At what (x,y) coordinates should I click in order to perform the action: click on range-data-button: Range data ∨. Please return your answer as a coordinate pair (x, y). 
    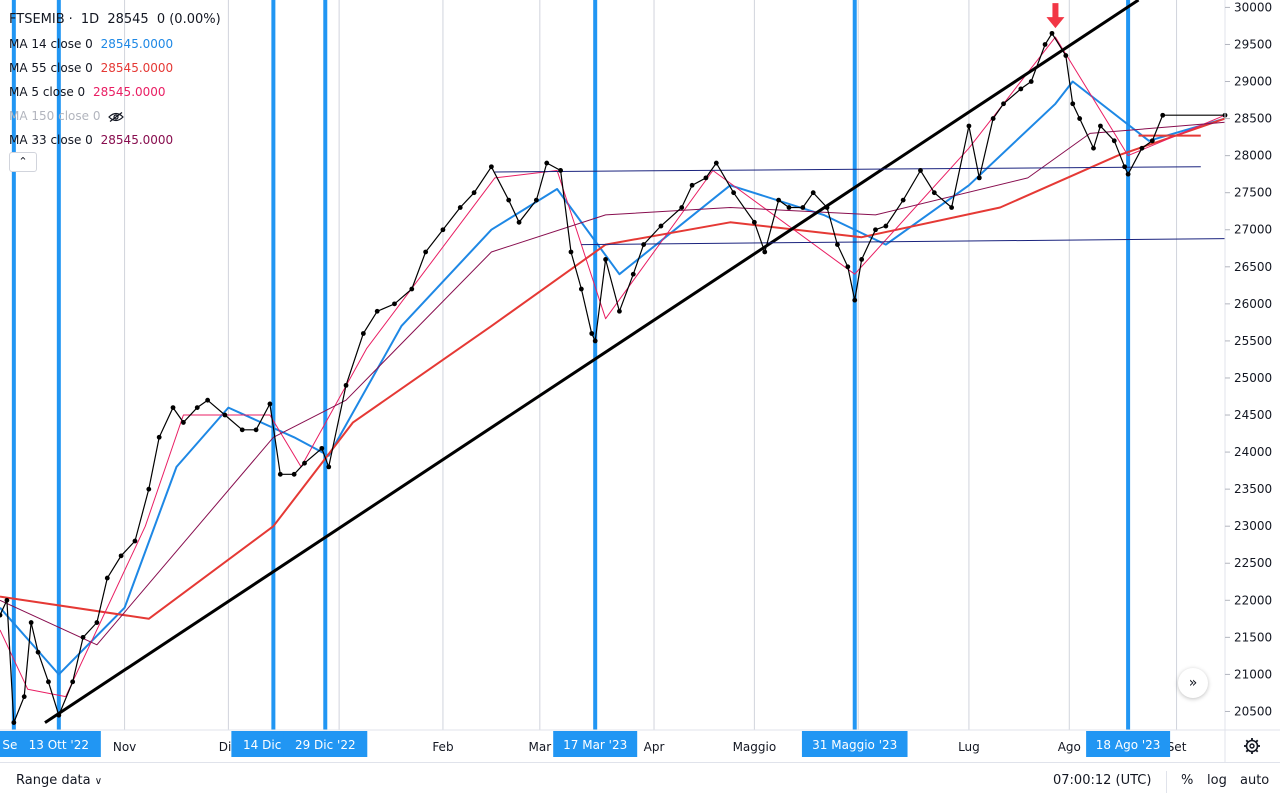
    Looking at the image, I should click on (59, 780).